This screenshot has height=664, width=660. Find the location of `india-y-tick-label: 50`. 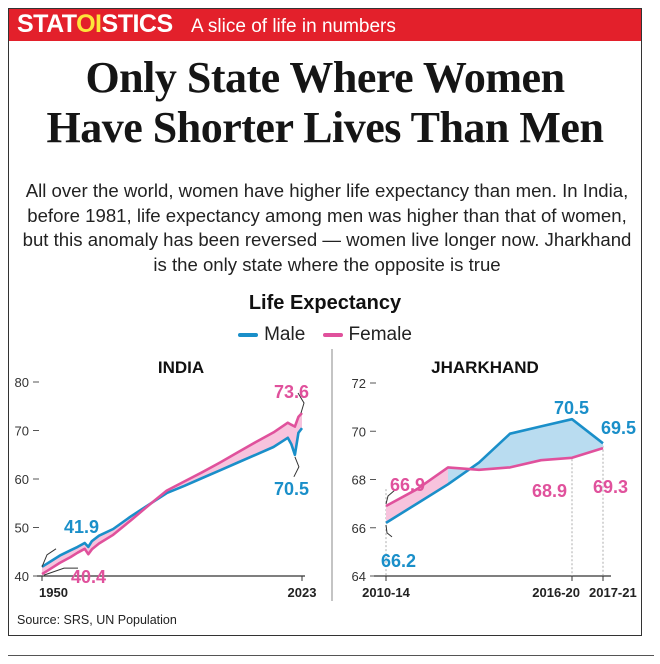

india-y-tick-label: 50 is located at coordinates (22, 528).